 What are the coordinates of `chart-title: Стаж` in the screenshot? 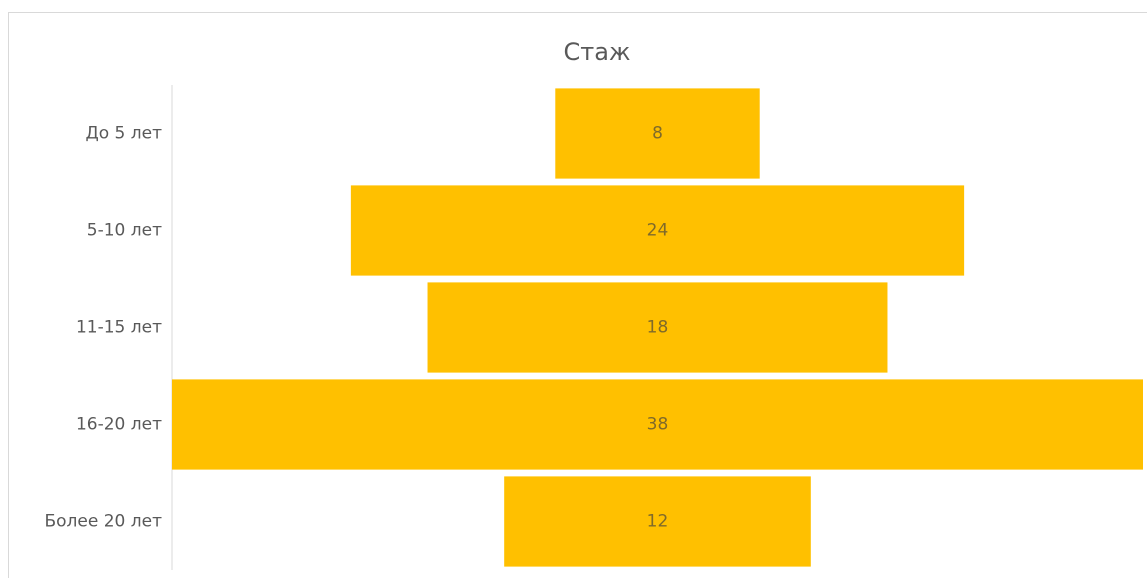 It's located at (596, 52).